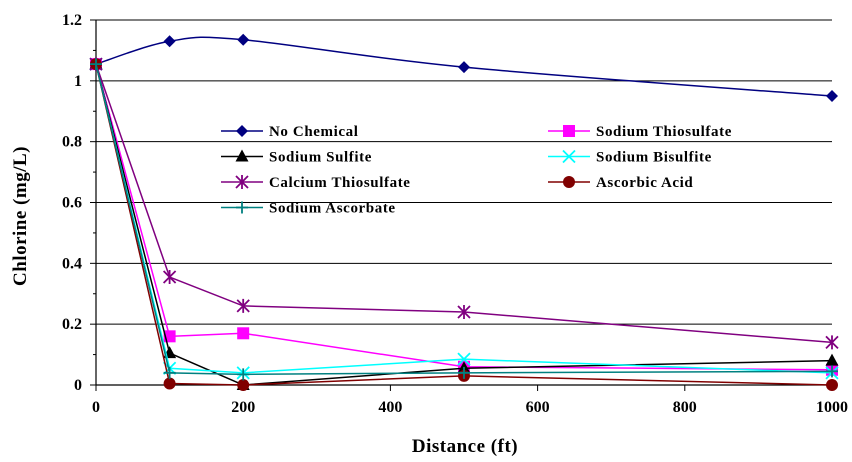 Image resolution: width=852 pixels, height=462 pixels. What do you see at coordinates (332, 209) in the screenshot?
I see `legend-label: Sodium Ascorbate` at bounding box center [332, 209].